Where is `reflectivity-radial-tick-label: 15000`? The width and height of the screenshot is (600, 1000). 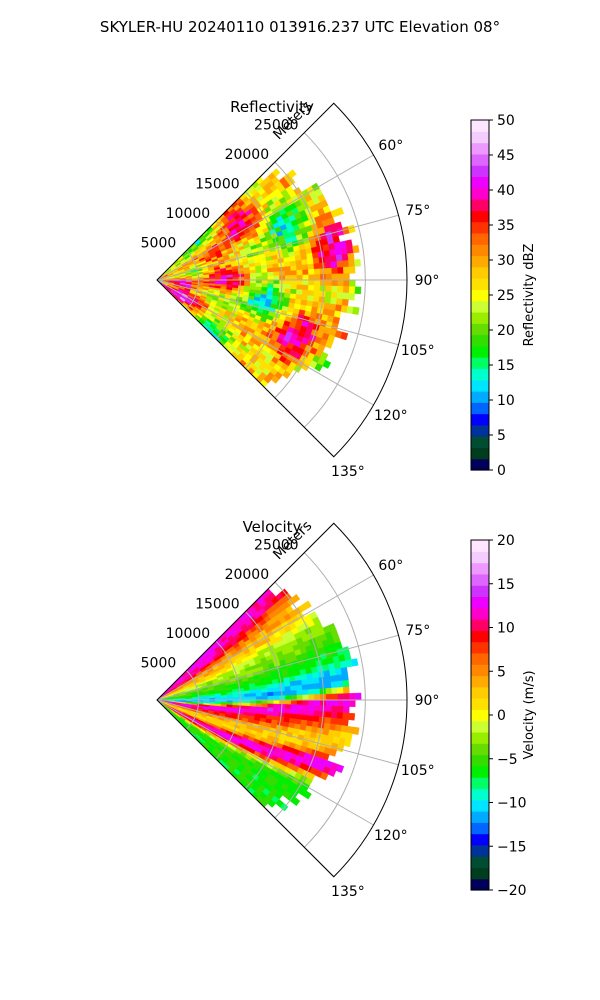
reflectivity-radial-tick-label: 15000 is located at coordinates (217, 185).